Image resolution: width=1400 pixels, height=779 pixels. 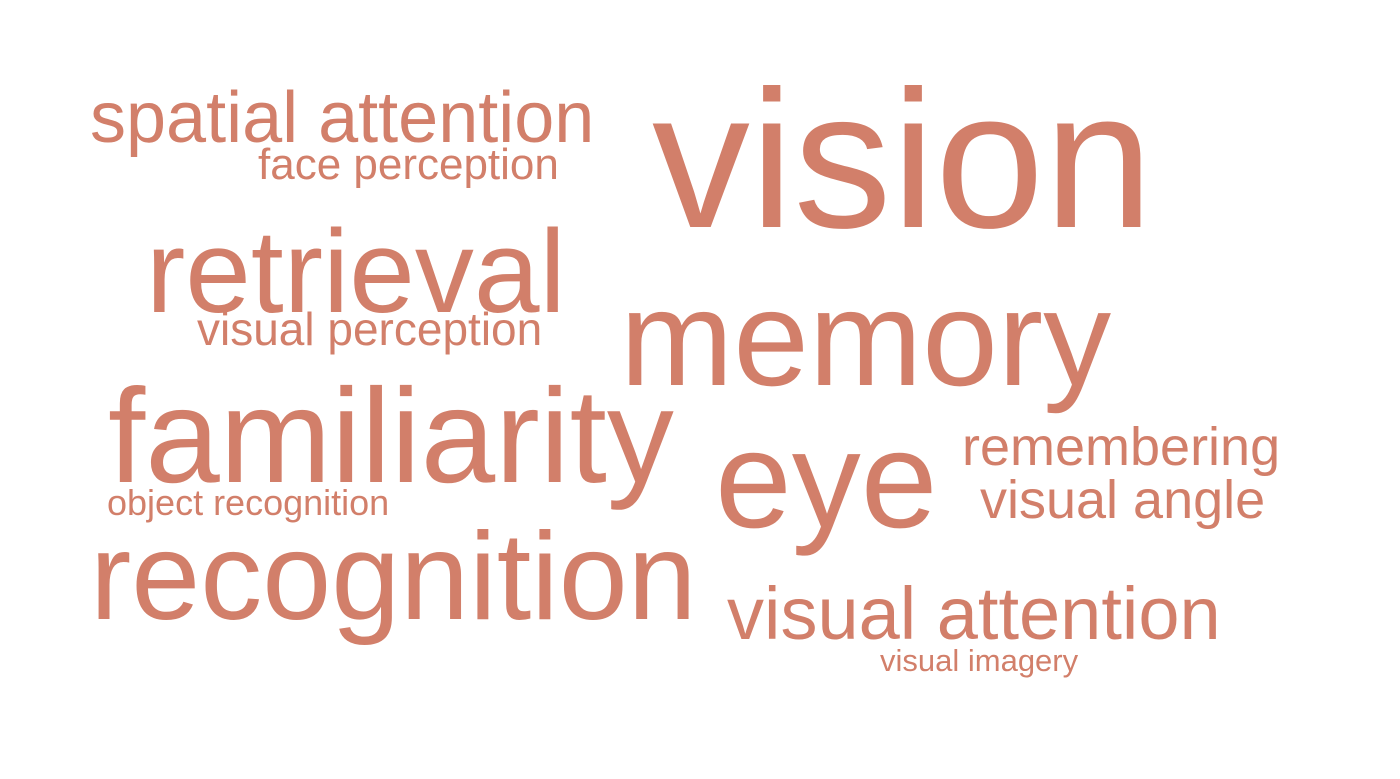 What do you see at coordinates (1121, 447) in the screenshot?
I see `word-remembering: remembering` at bounding box center [1121, 447].